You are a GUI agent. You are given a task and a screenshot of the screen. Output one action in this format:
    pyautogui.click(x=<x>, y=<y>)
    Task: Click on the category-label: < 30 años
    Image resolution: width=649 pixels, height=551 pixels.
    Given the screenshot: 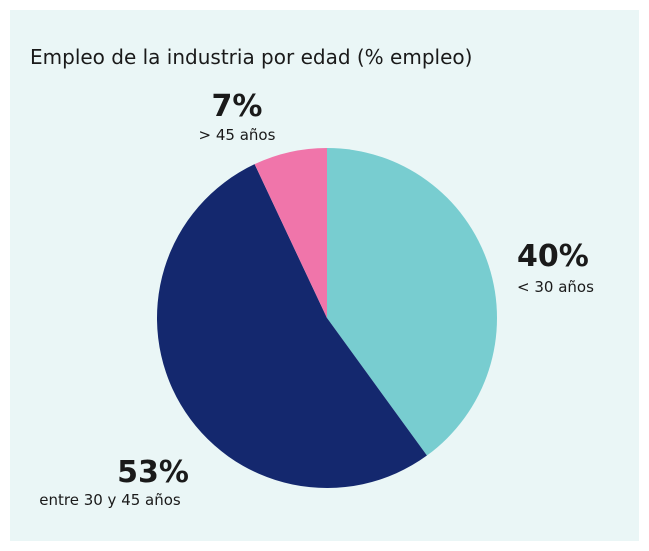 What is the action you would take?
    pyautogui.click(x=555, y=287)
    